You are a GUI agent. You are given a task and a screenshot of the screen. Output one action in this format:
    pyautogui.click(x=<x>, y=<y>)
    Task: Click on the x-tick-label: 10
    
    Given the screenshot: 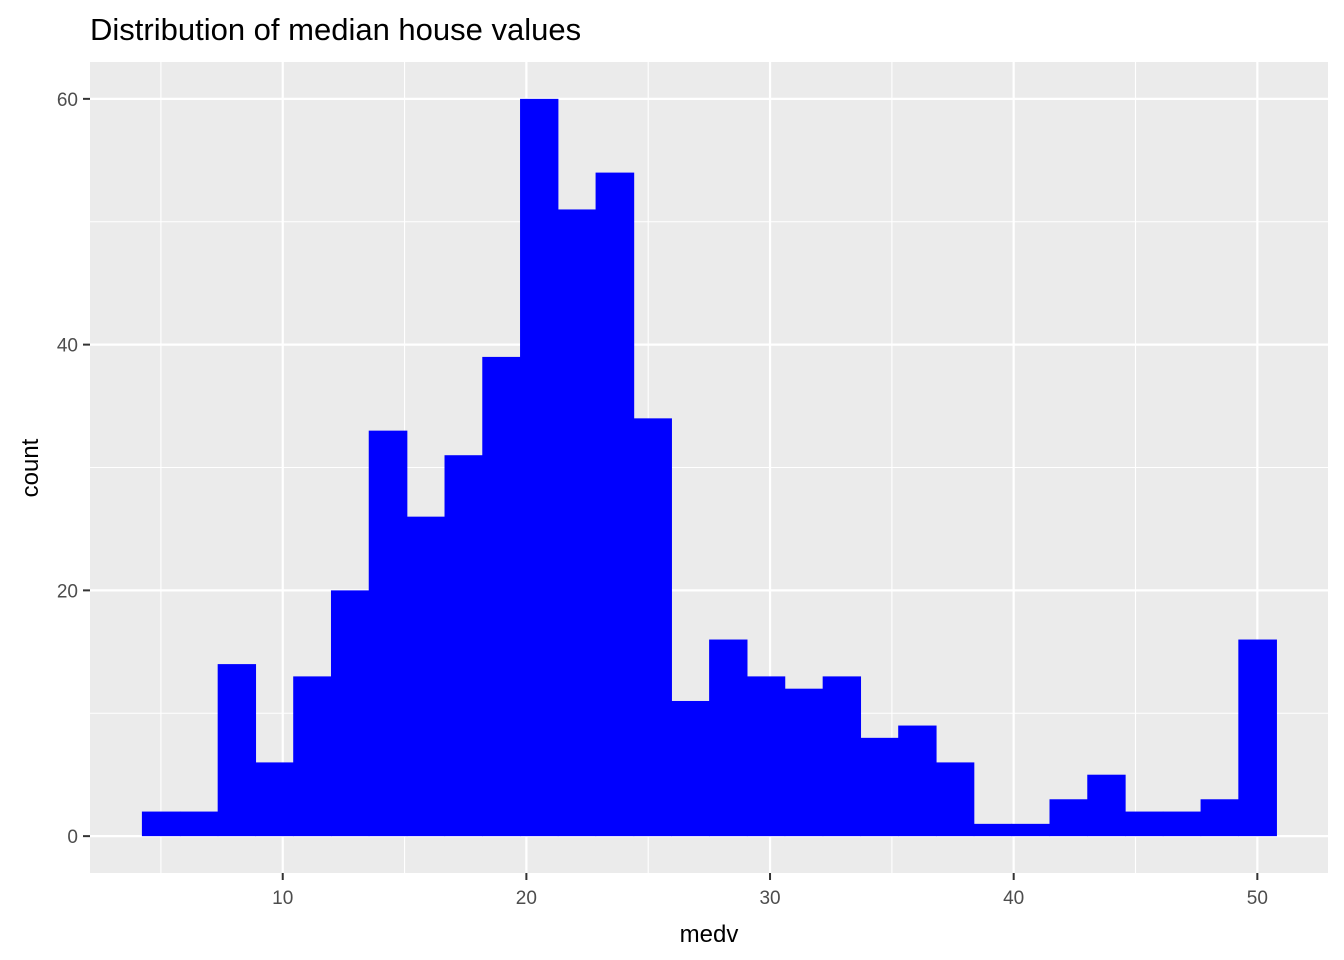 What is the action you would take?
    pyautogui.click(x=282, y=898)
    